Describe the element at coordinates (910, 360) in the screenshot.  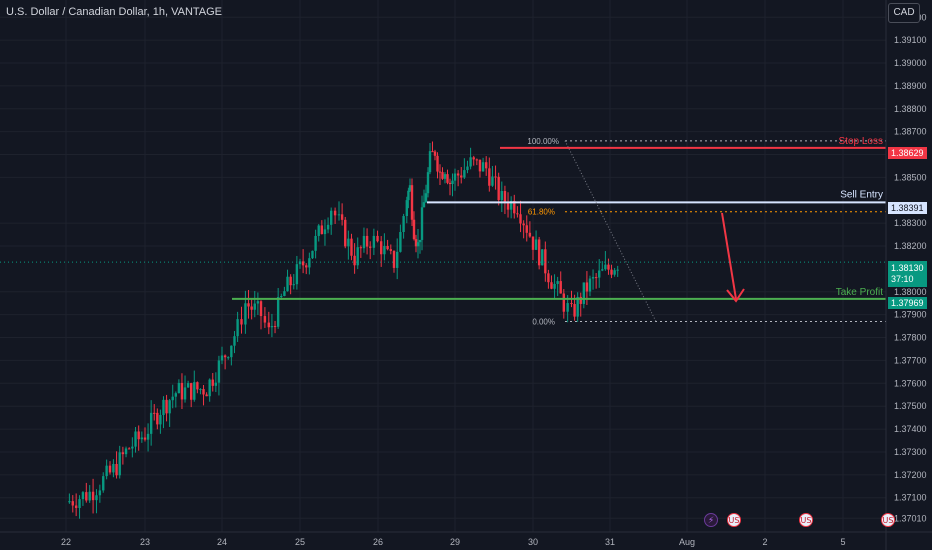
I see `price-tick-label: 1.37700` at that location.